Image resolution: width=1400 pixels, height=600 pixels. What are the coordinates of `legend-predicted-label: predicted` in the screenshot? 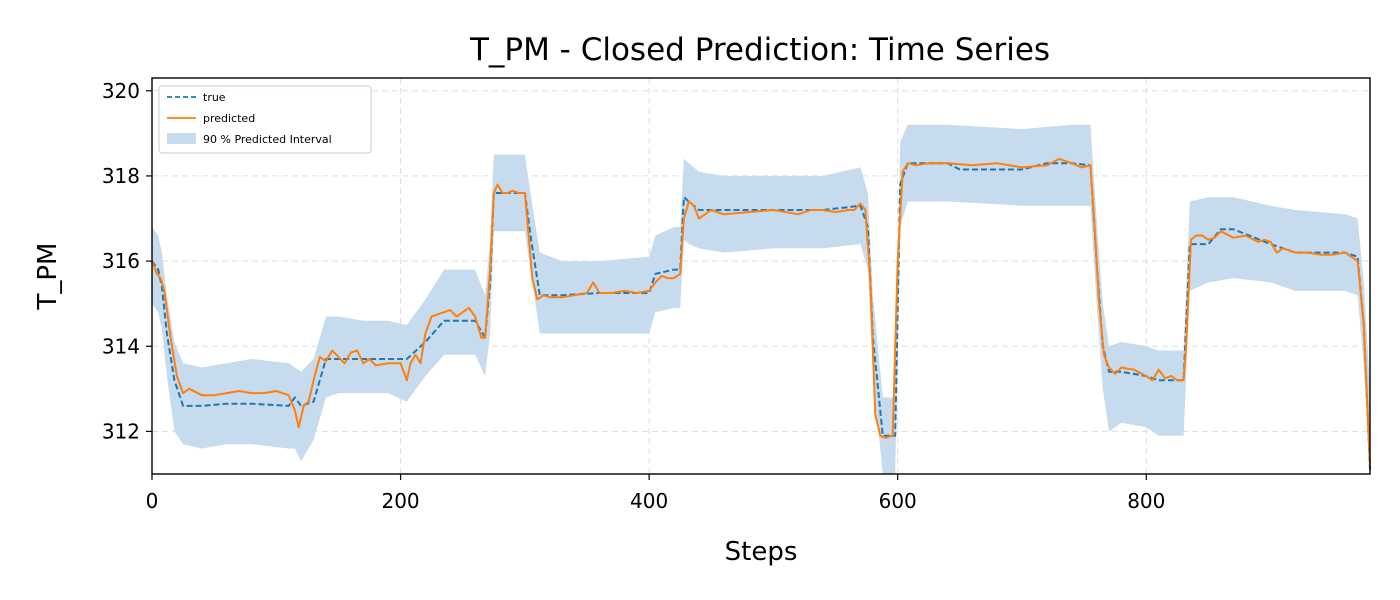 It's located at (229, 118).